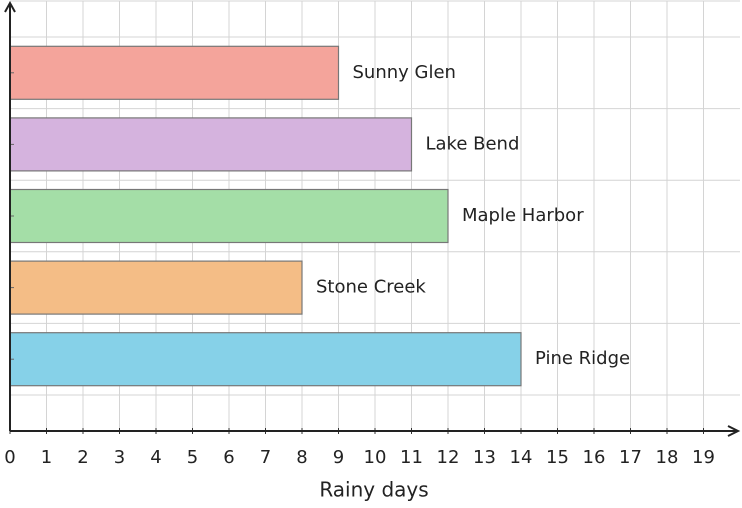 This screenshot has height=508, width=742. What do you see at coordinates (375, 457) in the screenshot?
I see `x-tick-label: 10` at bounding box center [375, 457].